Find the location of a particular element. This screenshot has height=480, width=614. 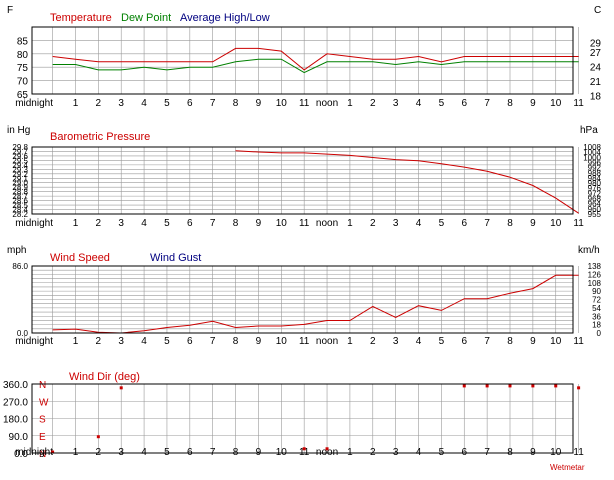

y-tick-label: 28.7 is located at coordinates (20, 196).